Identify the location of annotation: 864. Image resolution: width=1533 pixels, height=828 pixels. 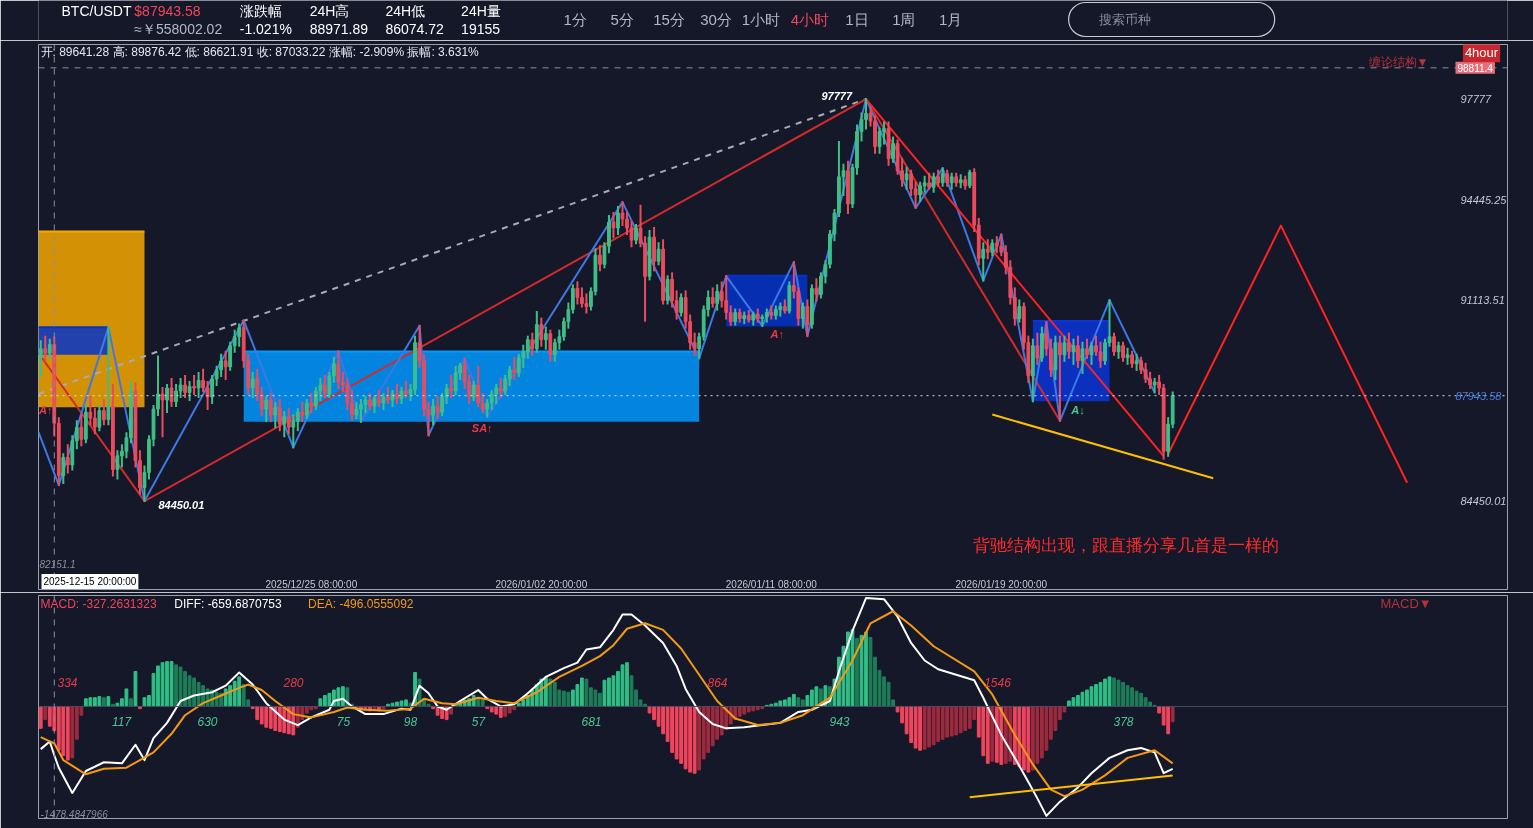
(717, 682).